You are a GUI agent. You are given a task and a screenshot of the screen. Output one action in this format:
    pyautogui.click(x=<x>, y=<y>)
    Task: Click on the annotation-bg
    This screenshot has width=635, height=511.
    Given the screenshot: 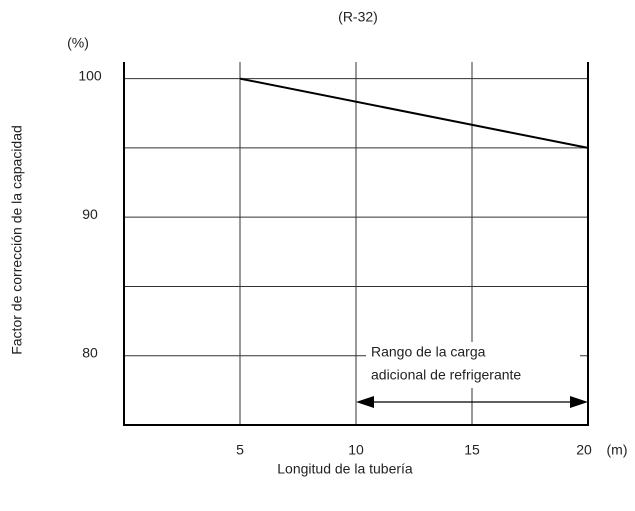 What is the action you would take?
    pyautogui.click(x=473, y=365)
    